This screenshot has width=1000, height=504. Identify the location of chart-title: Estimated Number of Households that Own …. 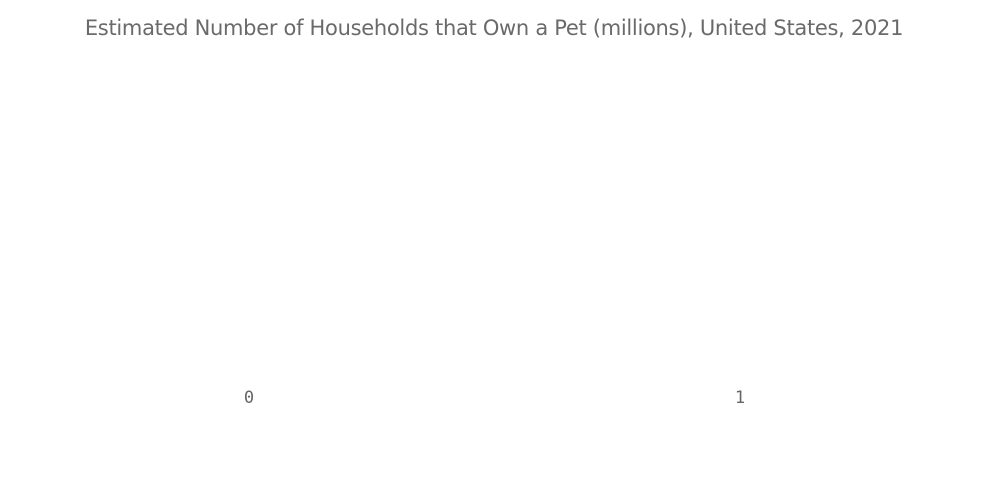
(494, 28).